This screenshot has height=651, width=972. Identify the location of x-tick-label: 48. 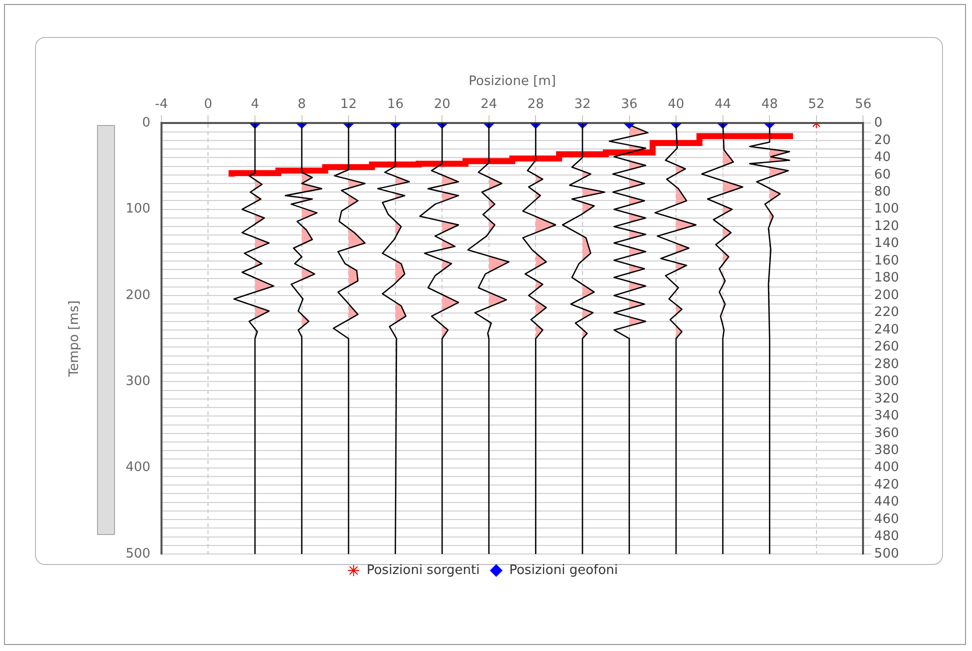
(769, 104).